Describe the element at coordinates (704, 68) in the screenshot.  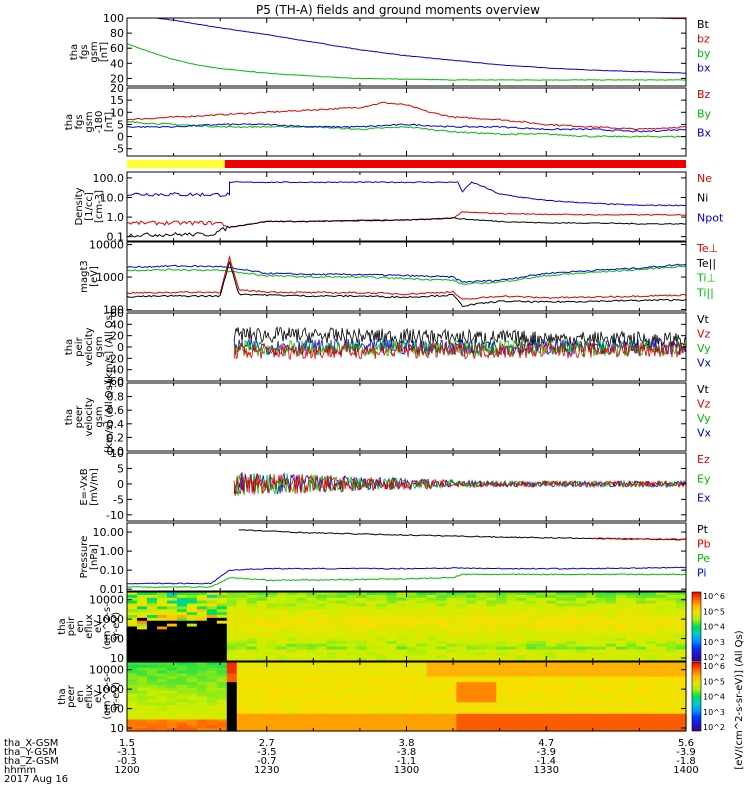
I see `legend-entry: bx` at that location.